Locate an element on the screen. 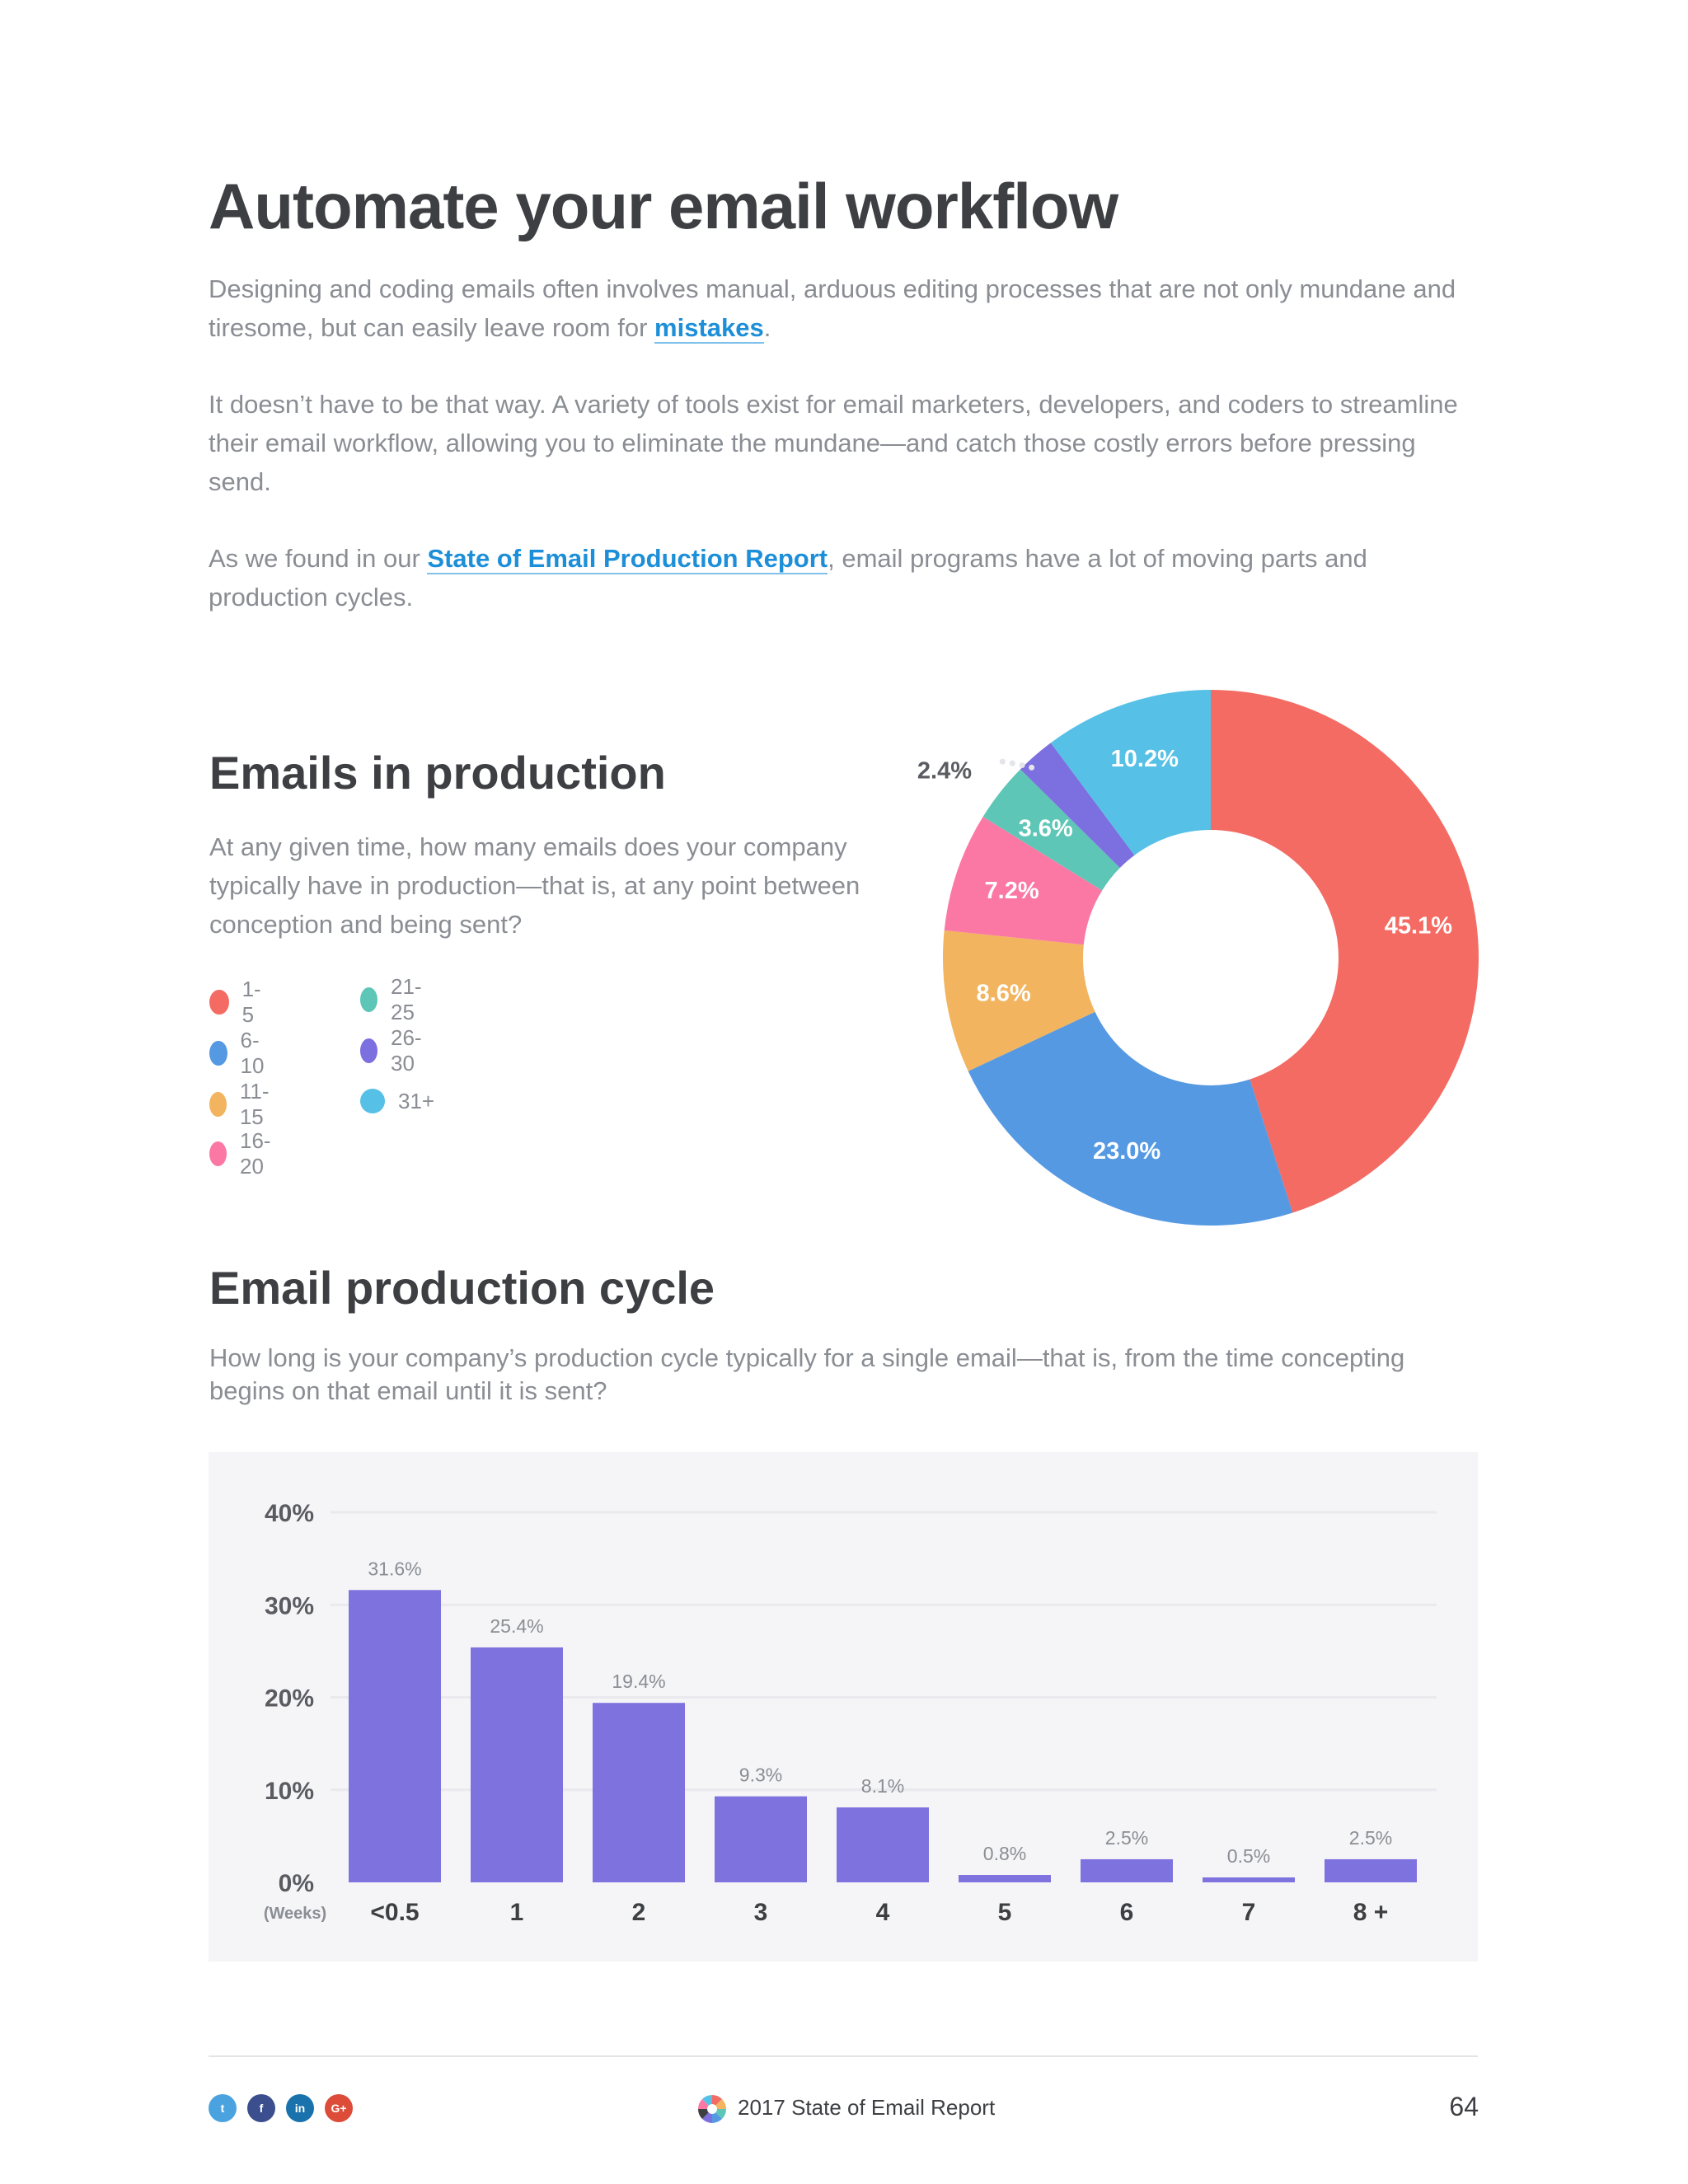 Image resolution: width=1688 pixels, height=2184 pixels. legend-item-31+: 31+ is located at coordinates (397, 1101).